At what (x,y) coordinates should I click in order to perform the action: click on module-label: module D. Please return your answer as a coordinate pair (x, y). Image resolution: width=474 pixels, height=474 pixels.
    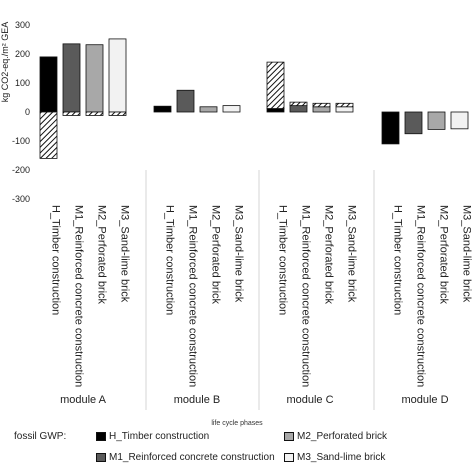
    Looking at the image, I should click on (424, 400).